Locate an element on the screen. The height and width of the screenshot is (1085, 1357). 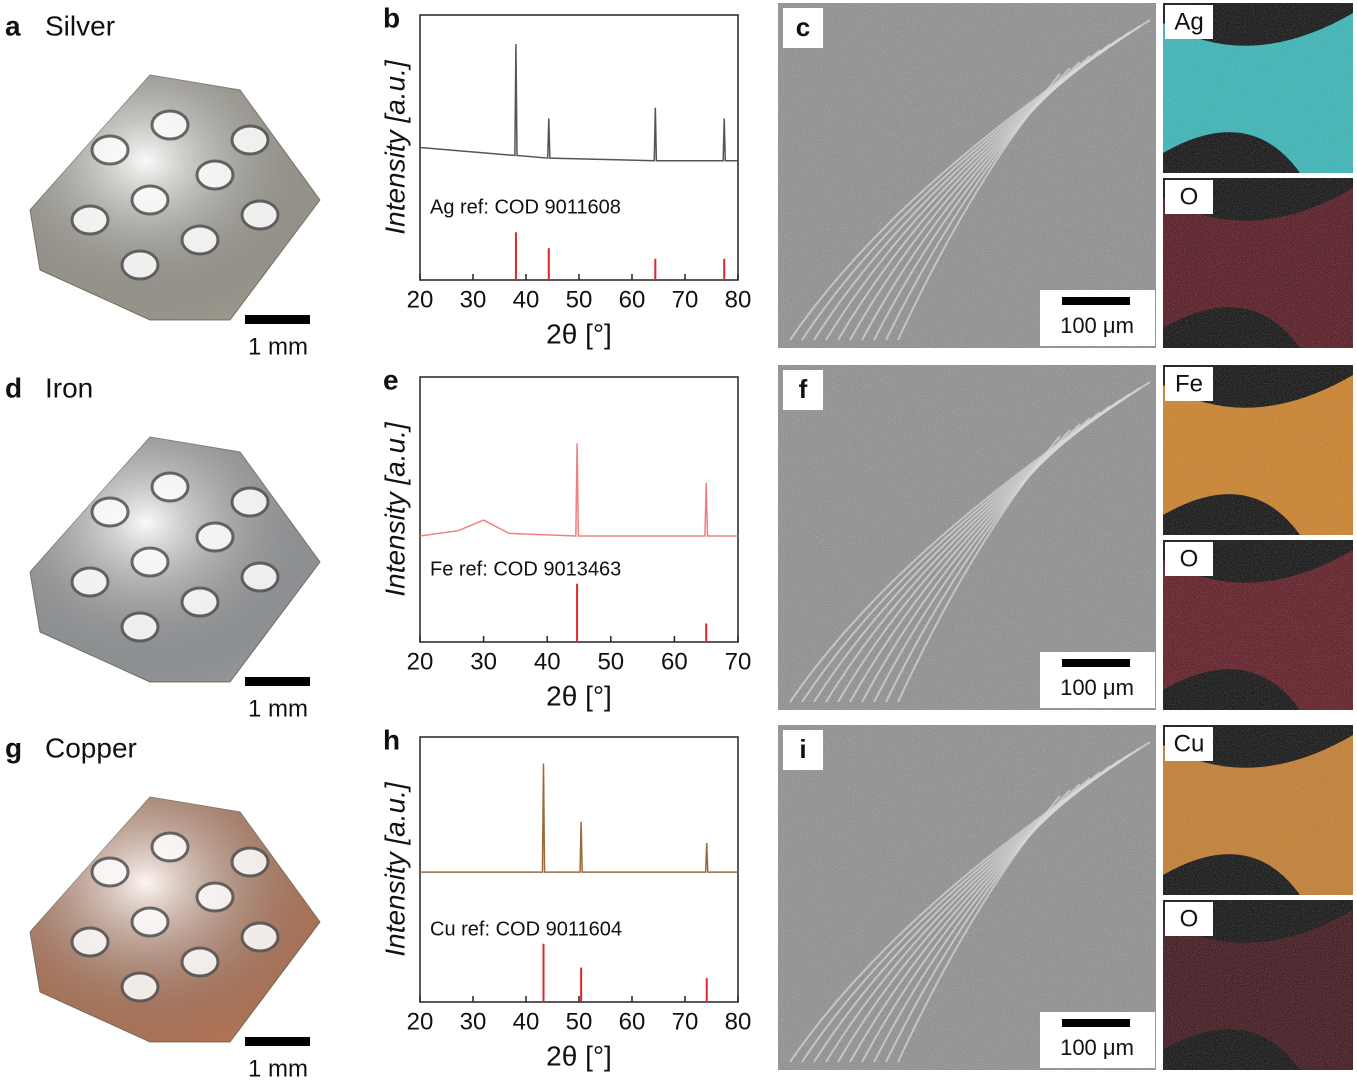
panel-letter: c is located at coordinates (803, 27).